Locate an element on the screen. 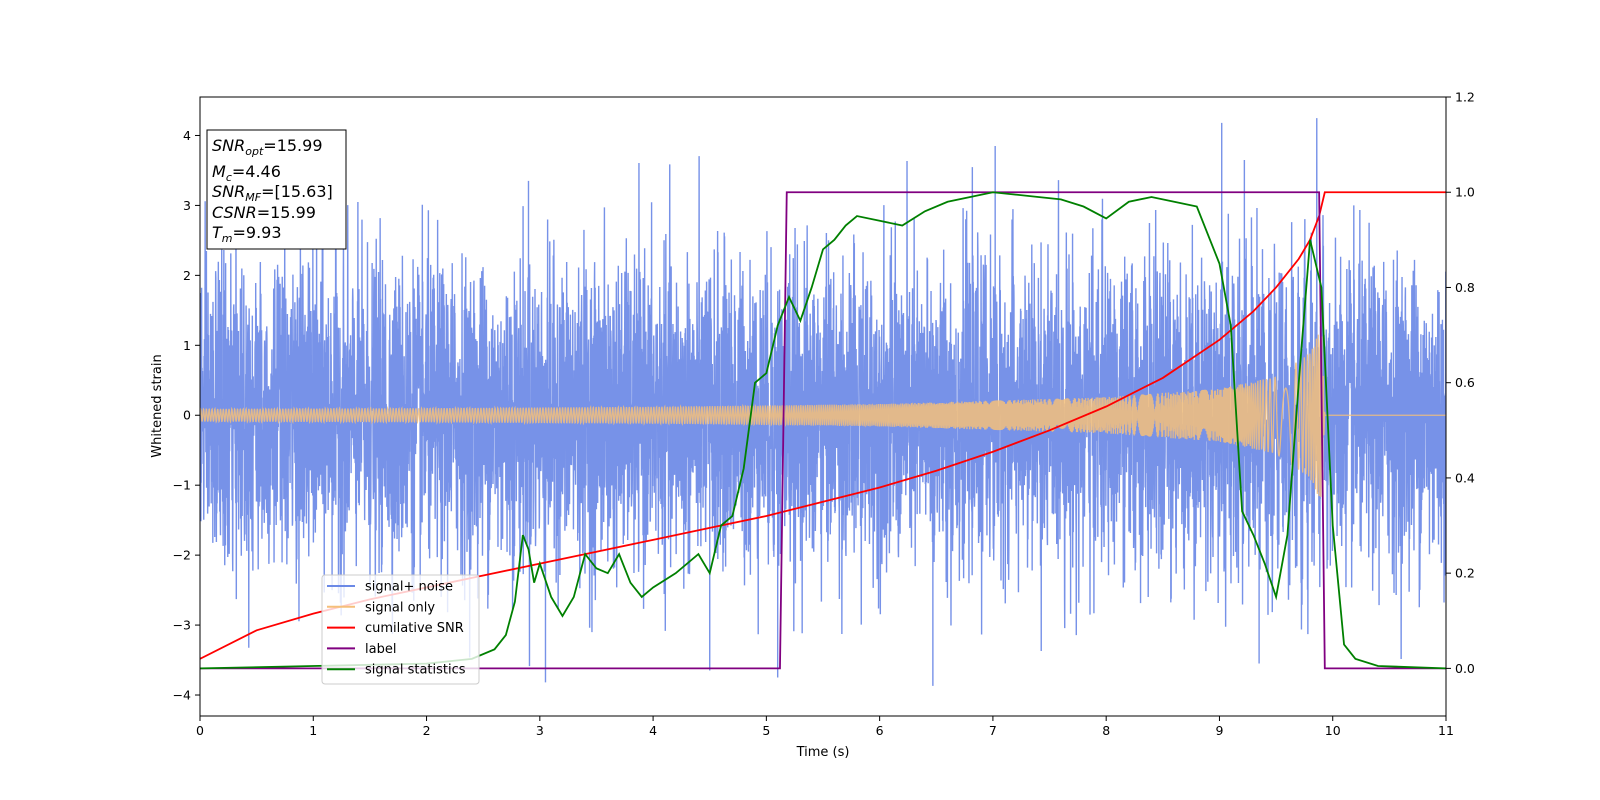  info-symbol: M is located at coordinates (219, 171).